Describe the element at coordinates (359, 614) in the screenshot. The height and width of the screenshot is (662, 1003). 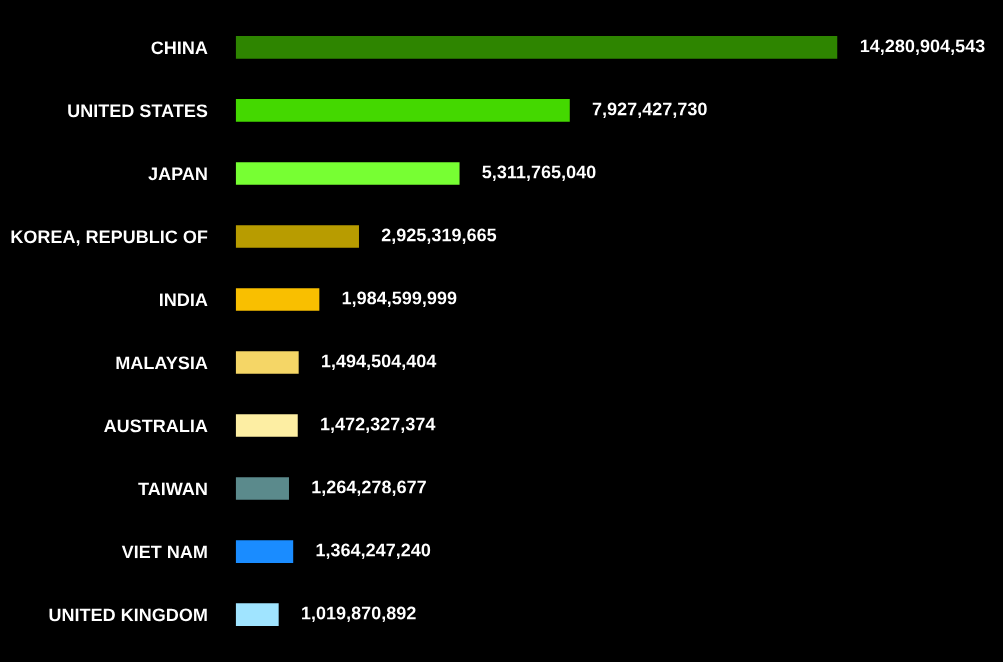
I see `data-label: 1,019,870,892` at that location.